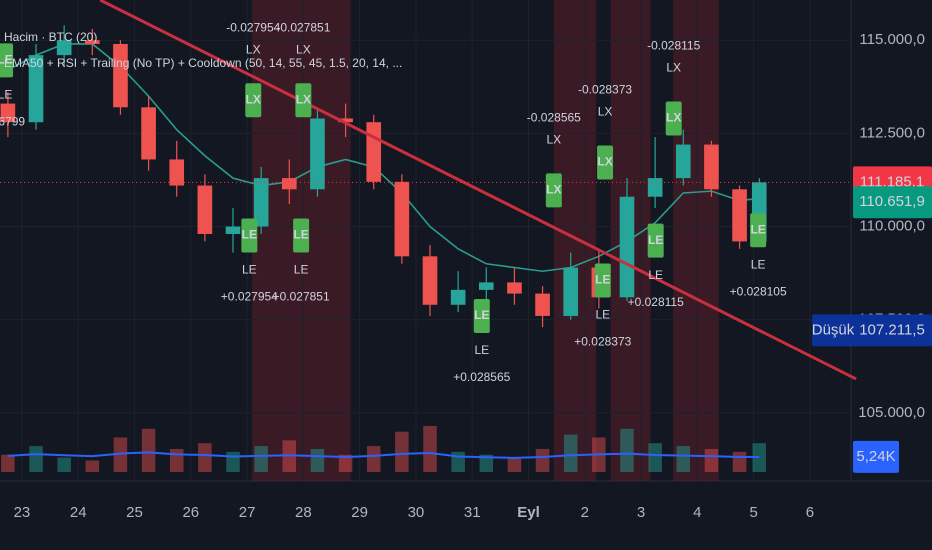 The height and width of the screenshot is (550, 932). What do you see at coordinates (892, 181) in the screenshot?
I see `price-tag-label: 111.185,1` at bounding box center [892, 181].